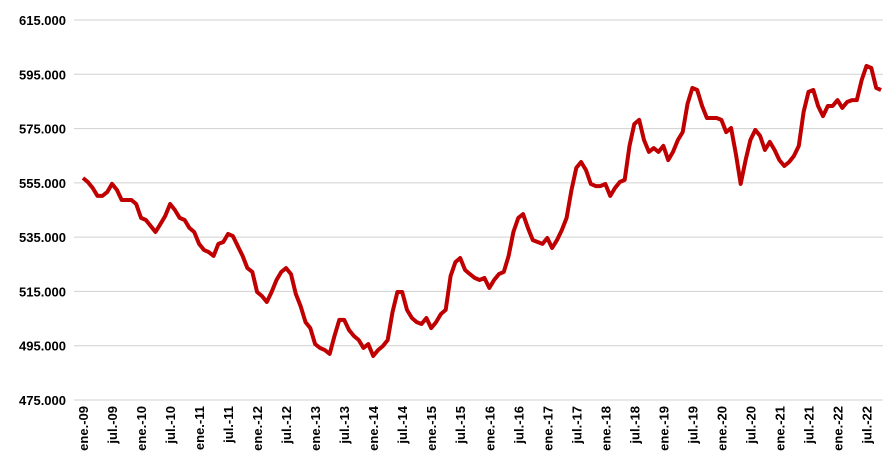 The width and height of the screenshot is (883, 472). What do you see at coordinates (779, 428) in the screenshot?
I see `x-tick-label: ene.-21` at bounding box center [779, 428].